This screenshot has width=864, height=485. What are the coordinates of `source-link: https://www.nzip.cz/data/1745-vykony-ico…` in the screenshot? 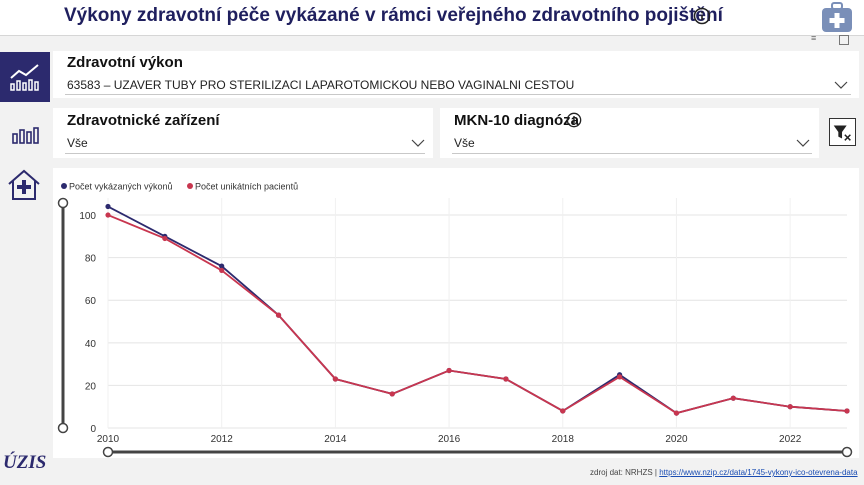 It's located at (758, 472).